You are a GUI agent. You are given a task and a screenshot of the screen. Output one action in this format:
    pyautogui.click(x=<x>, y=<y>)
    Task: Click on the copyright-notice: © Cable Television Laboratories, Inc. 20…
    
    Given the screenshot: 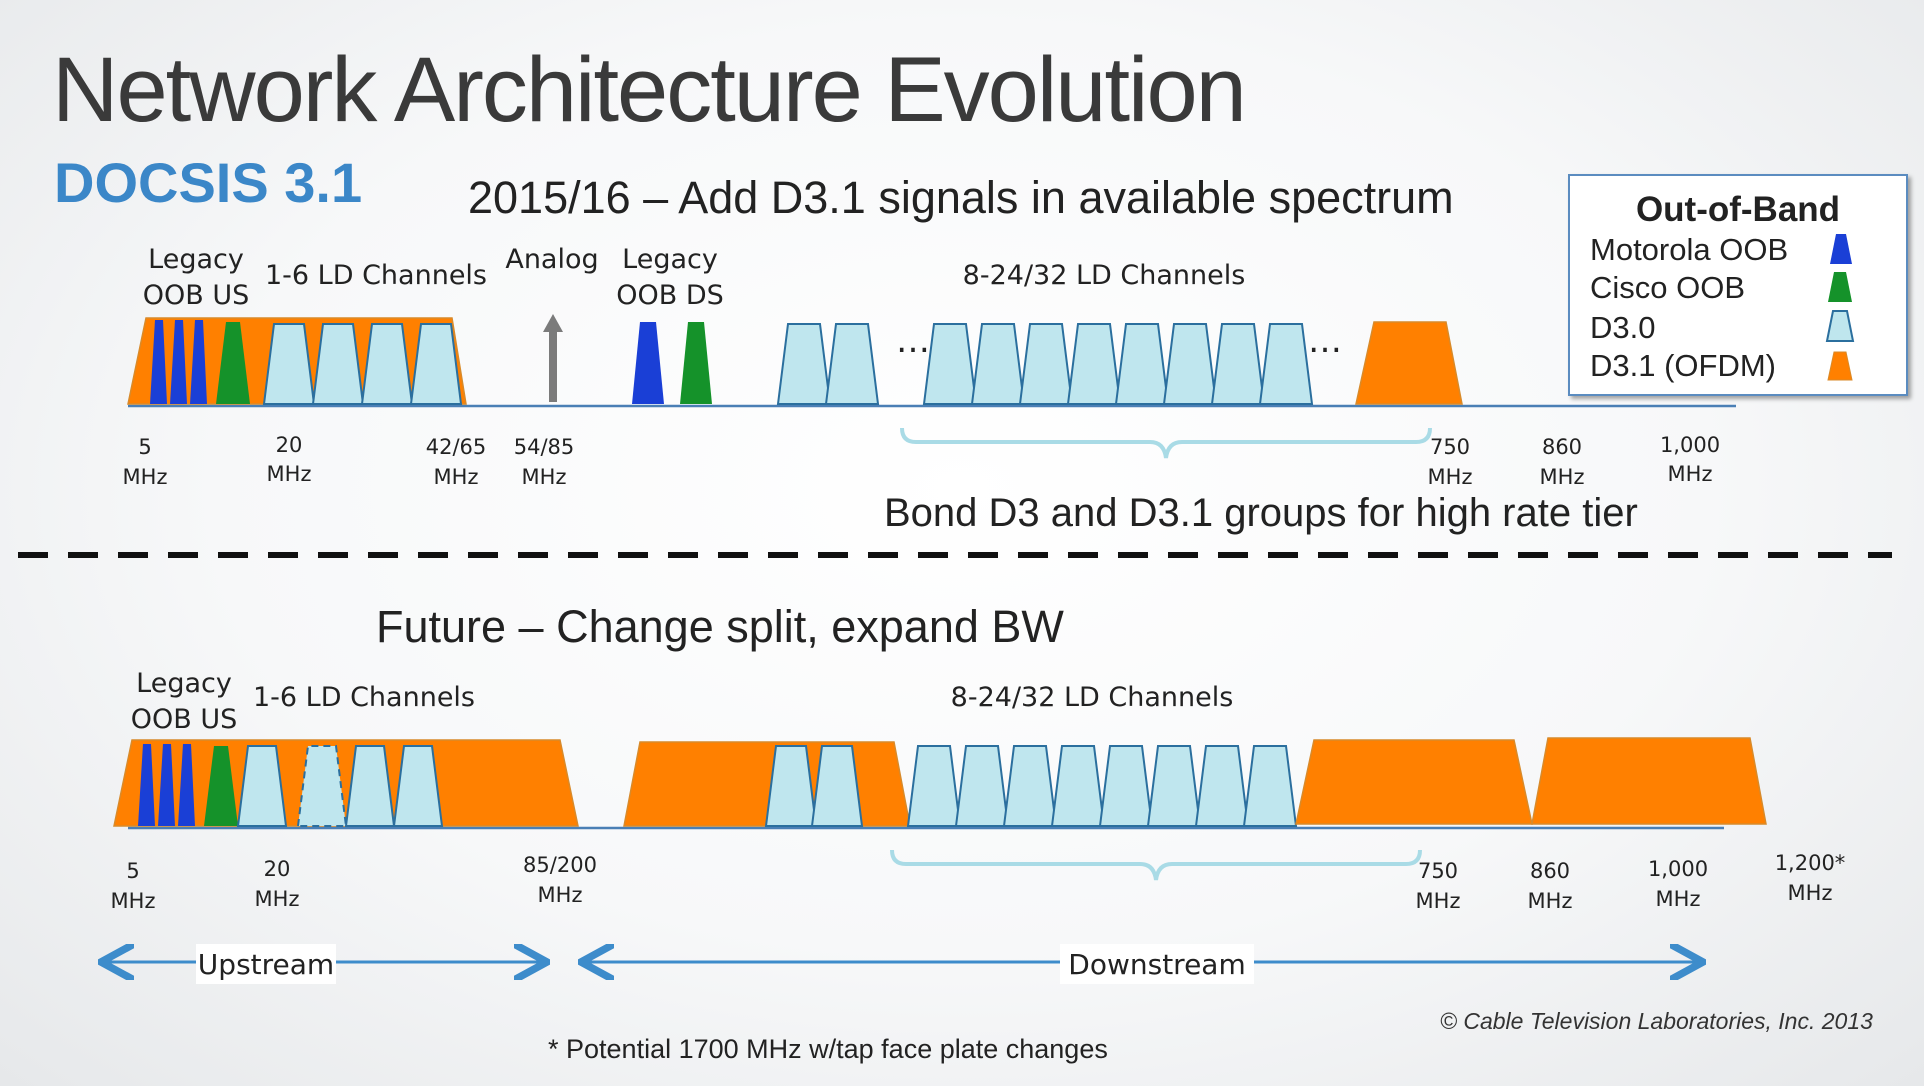 What is the action you would take?
    pyautogui.click(x=1656, y=1021)
    